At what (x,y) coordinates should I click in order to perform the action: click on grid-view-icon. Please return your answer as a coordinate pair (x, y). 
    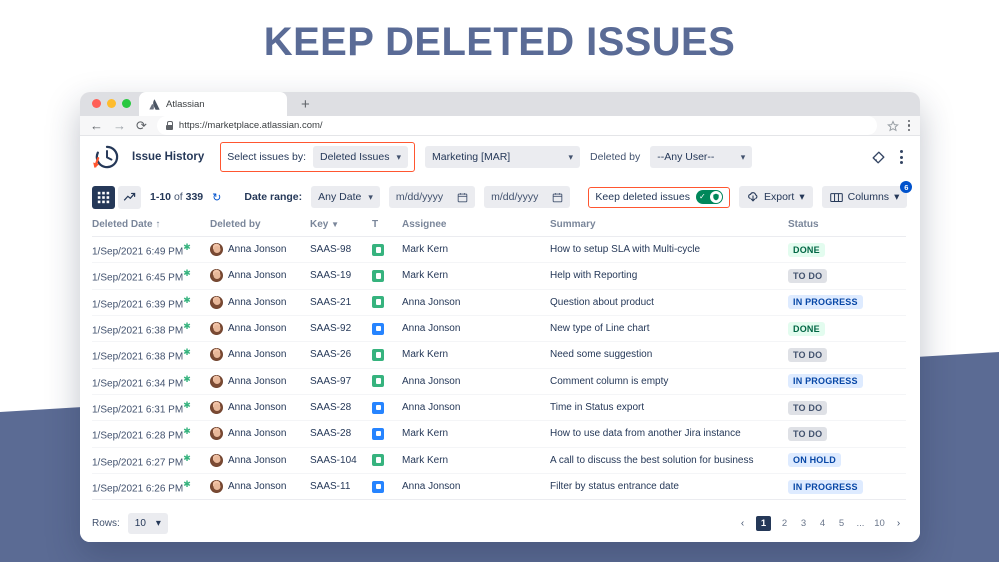
    Looking at the image, I should click on (103, 197).